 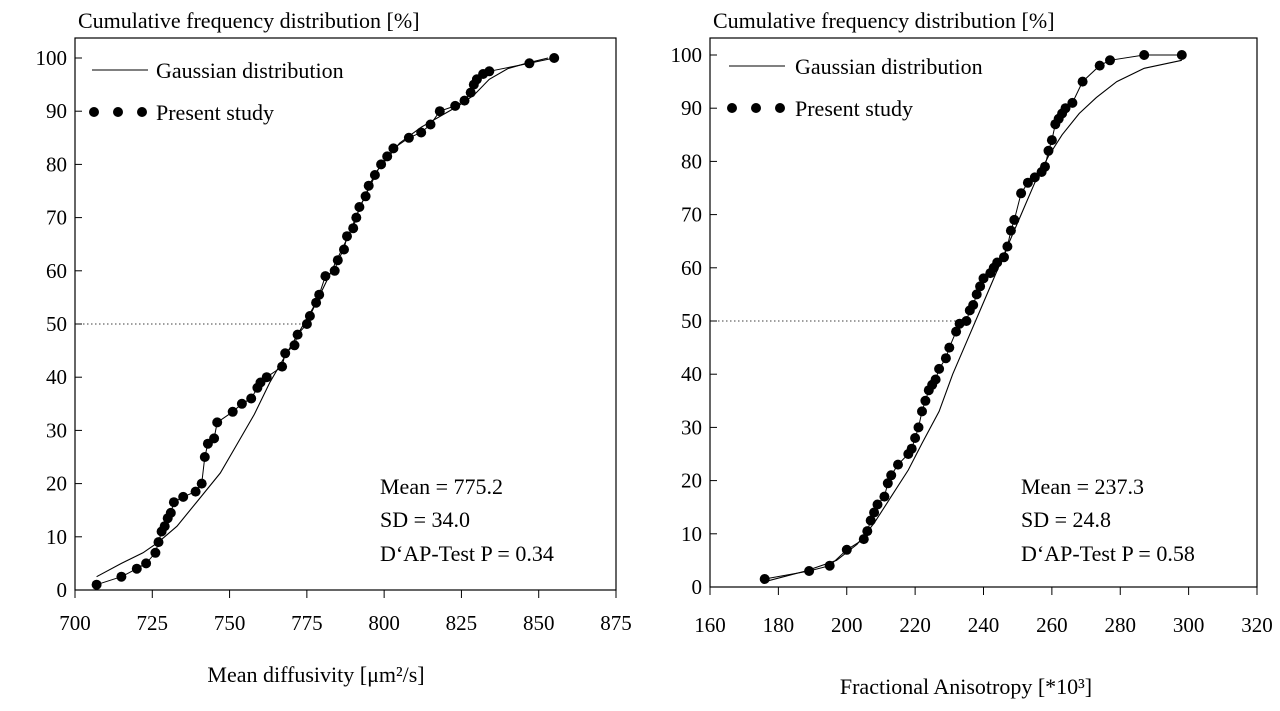 I want to click on left-legend-present: Present study, so click(x=215, y=112).